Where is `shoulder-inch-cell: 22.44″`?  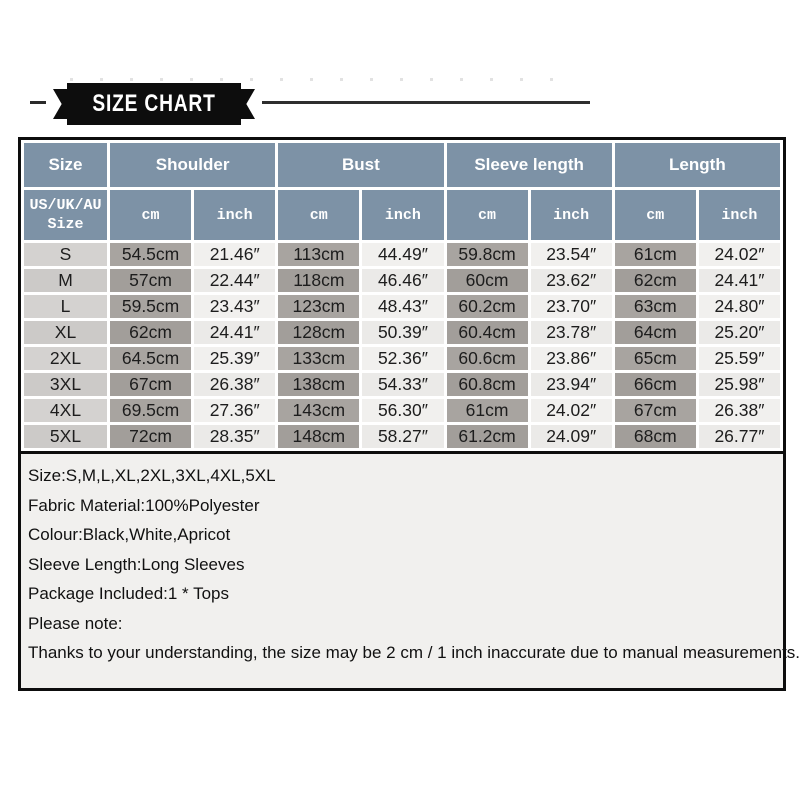
shoulder-inch-cell: 22.44″ is located at coordinates (235, 280).